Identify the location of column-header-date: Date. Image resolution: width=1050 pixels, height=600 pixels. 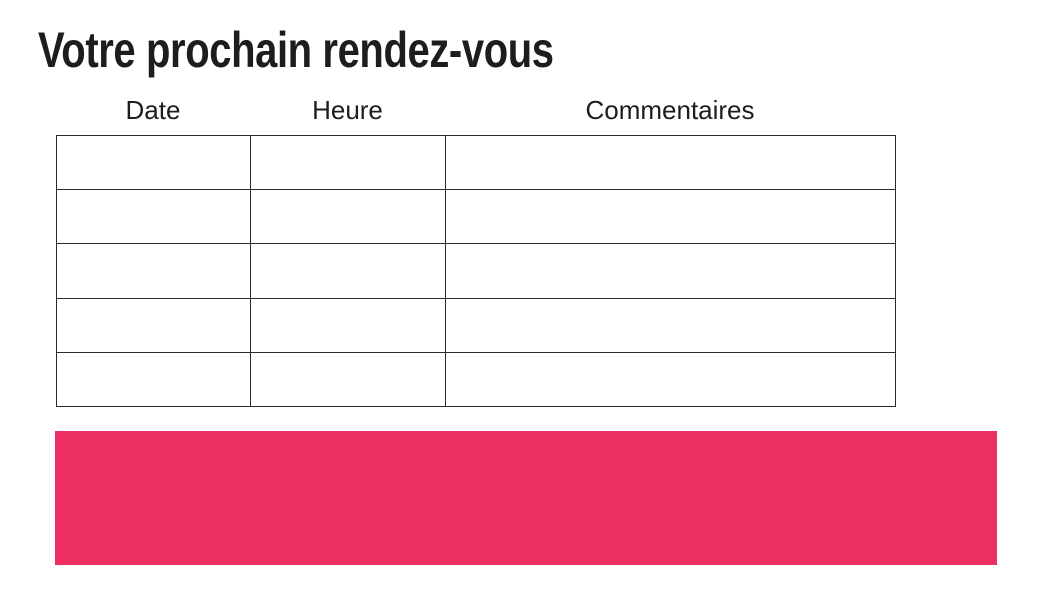
(153, 110).